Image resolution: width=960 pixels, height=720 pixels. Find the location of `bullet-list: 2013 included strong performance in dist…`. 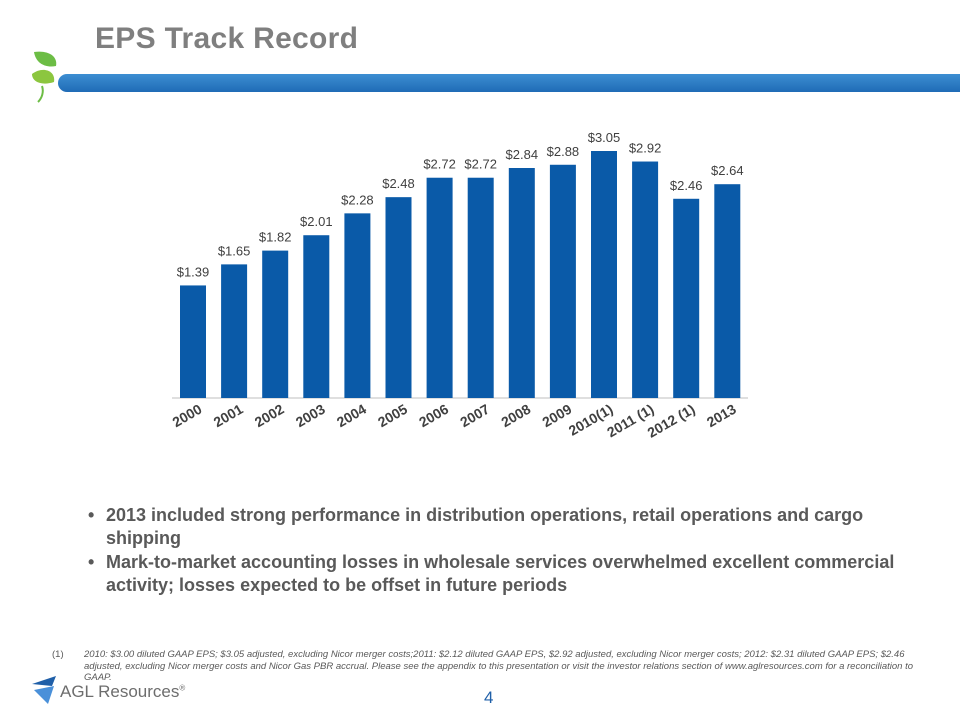

bullet-list: 2013 included strong performance in dist… is located at coordinates (498, 551).